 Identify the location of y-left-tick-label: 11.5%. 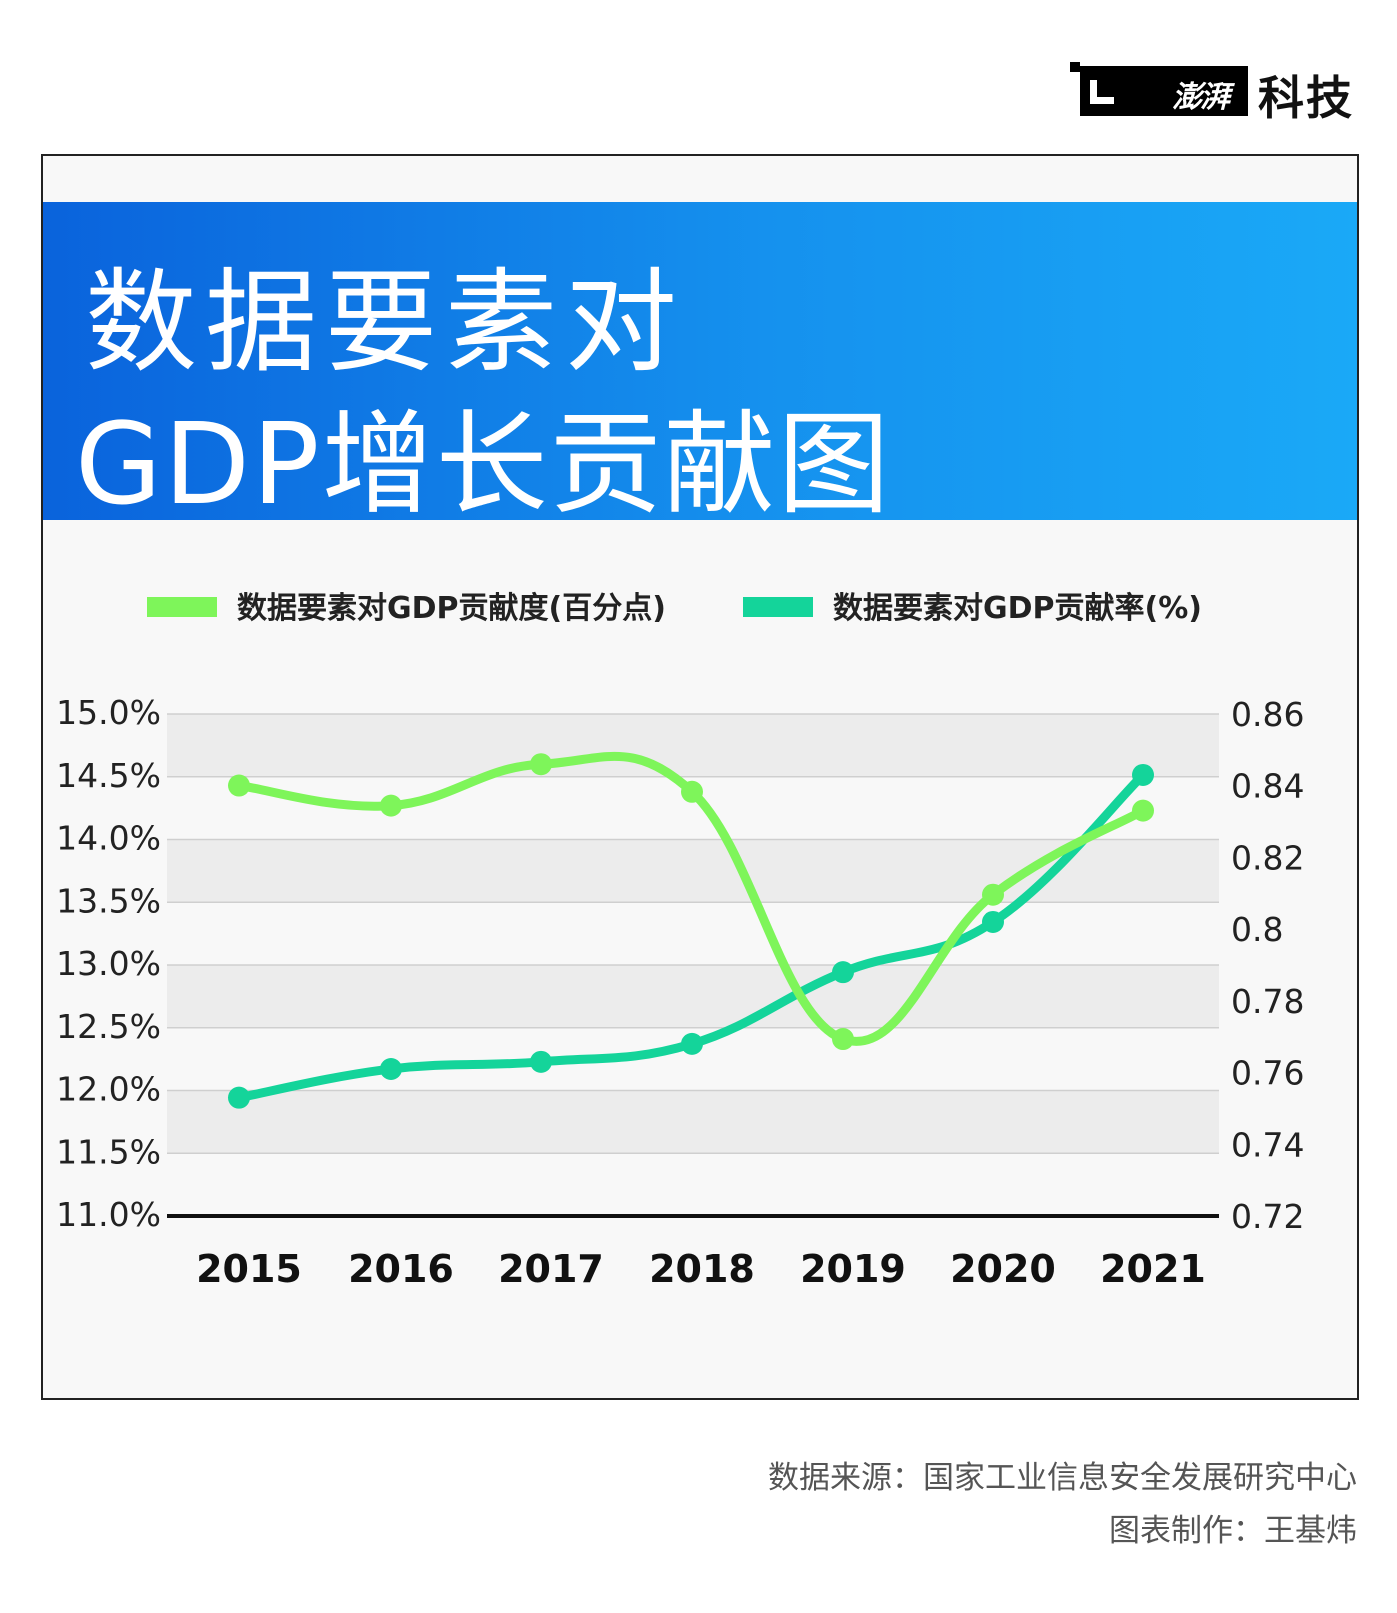
(108, 1151).